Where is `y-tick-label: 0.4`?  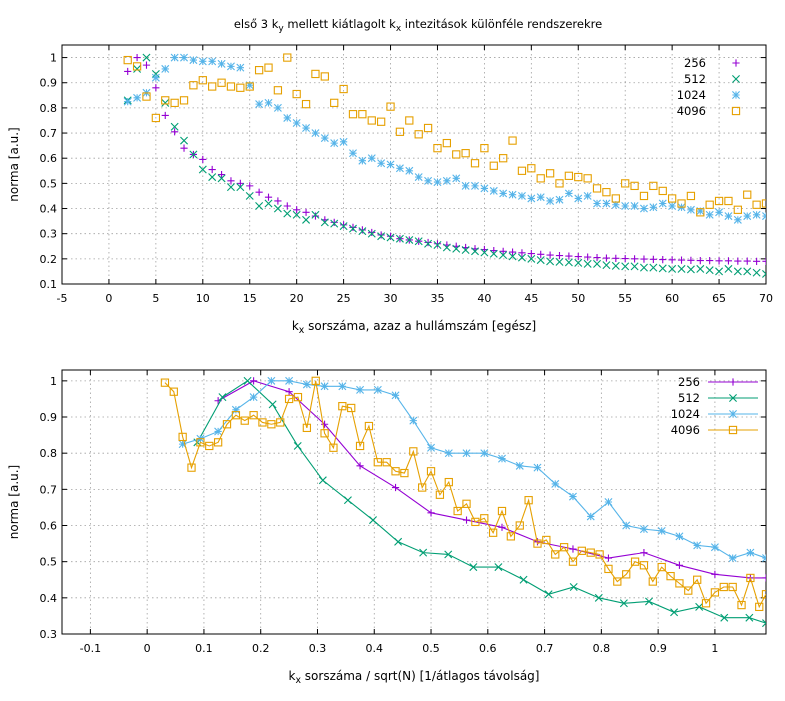
y-tick-label: 0.4 is located at coordinates (49, 209).